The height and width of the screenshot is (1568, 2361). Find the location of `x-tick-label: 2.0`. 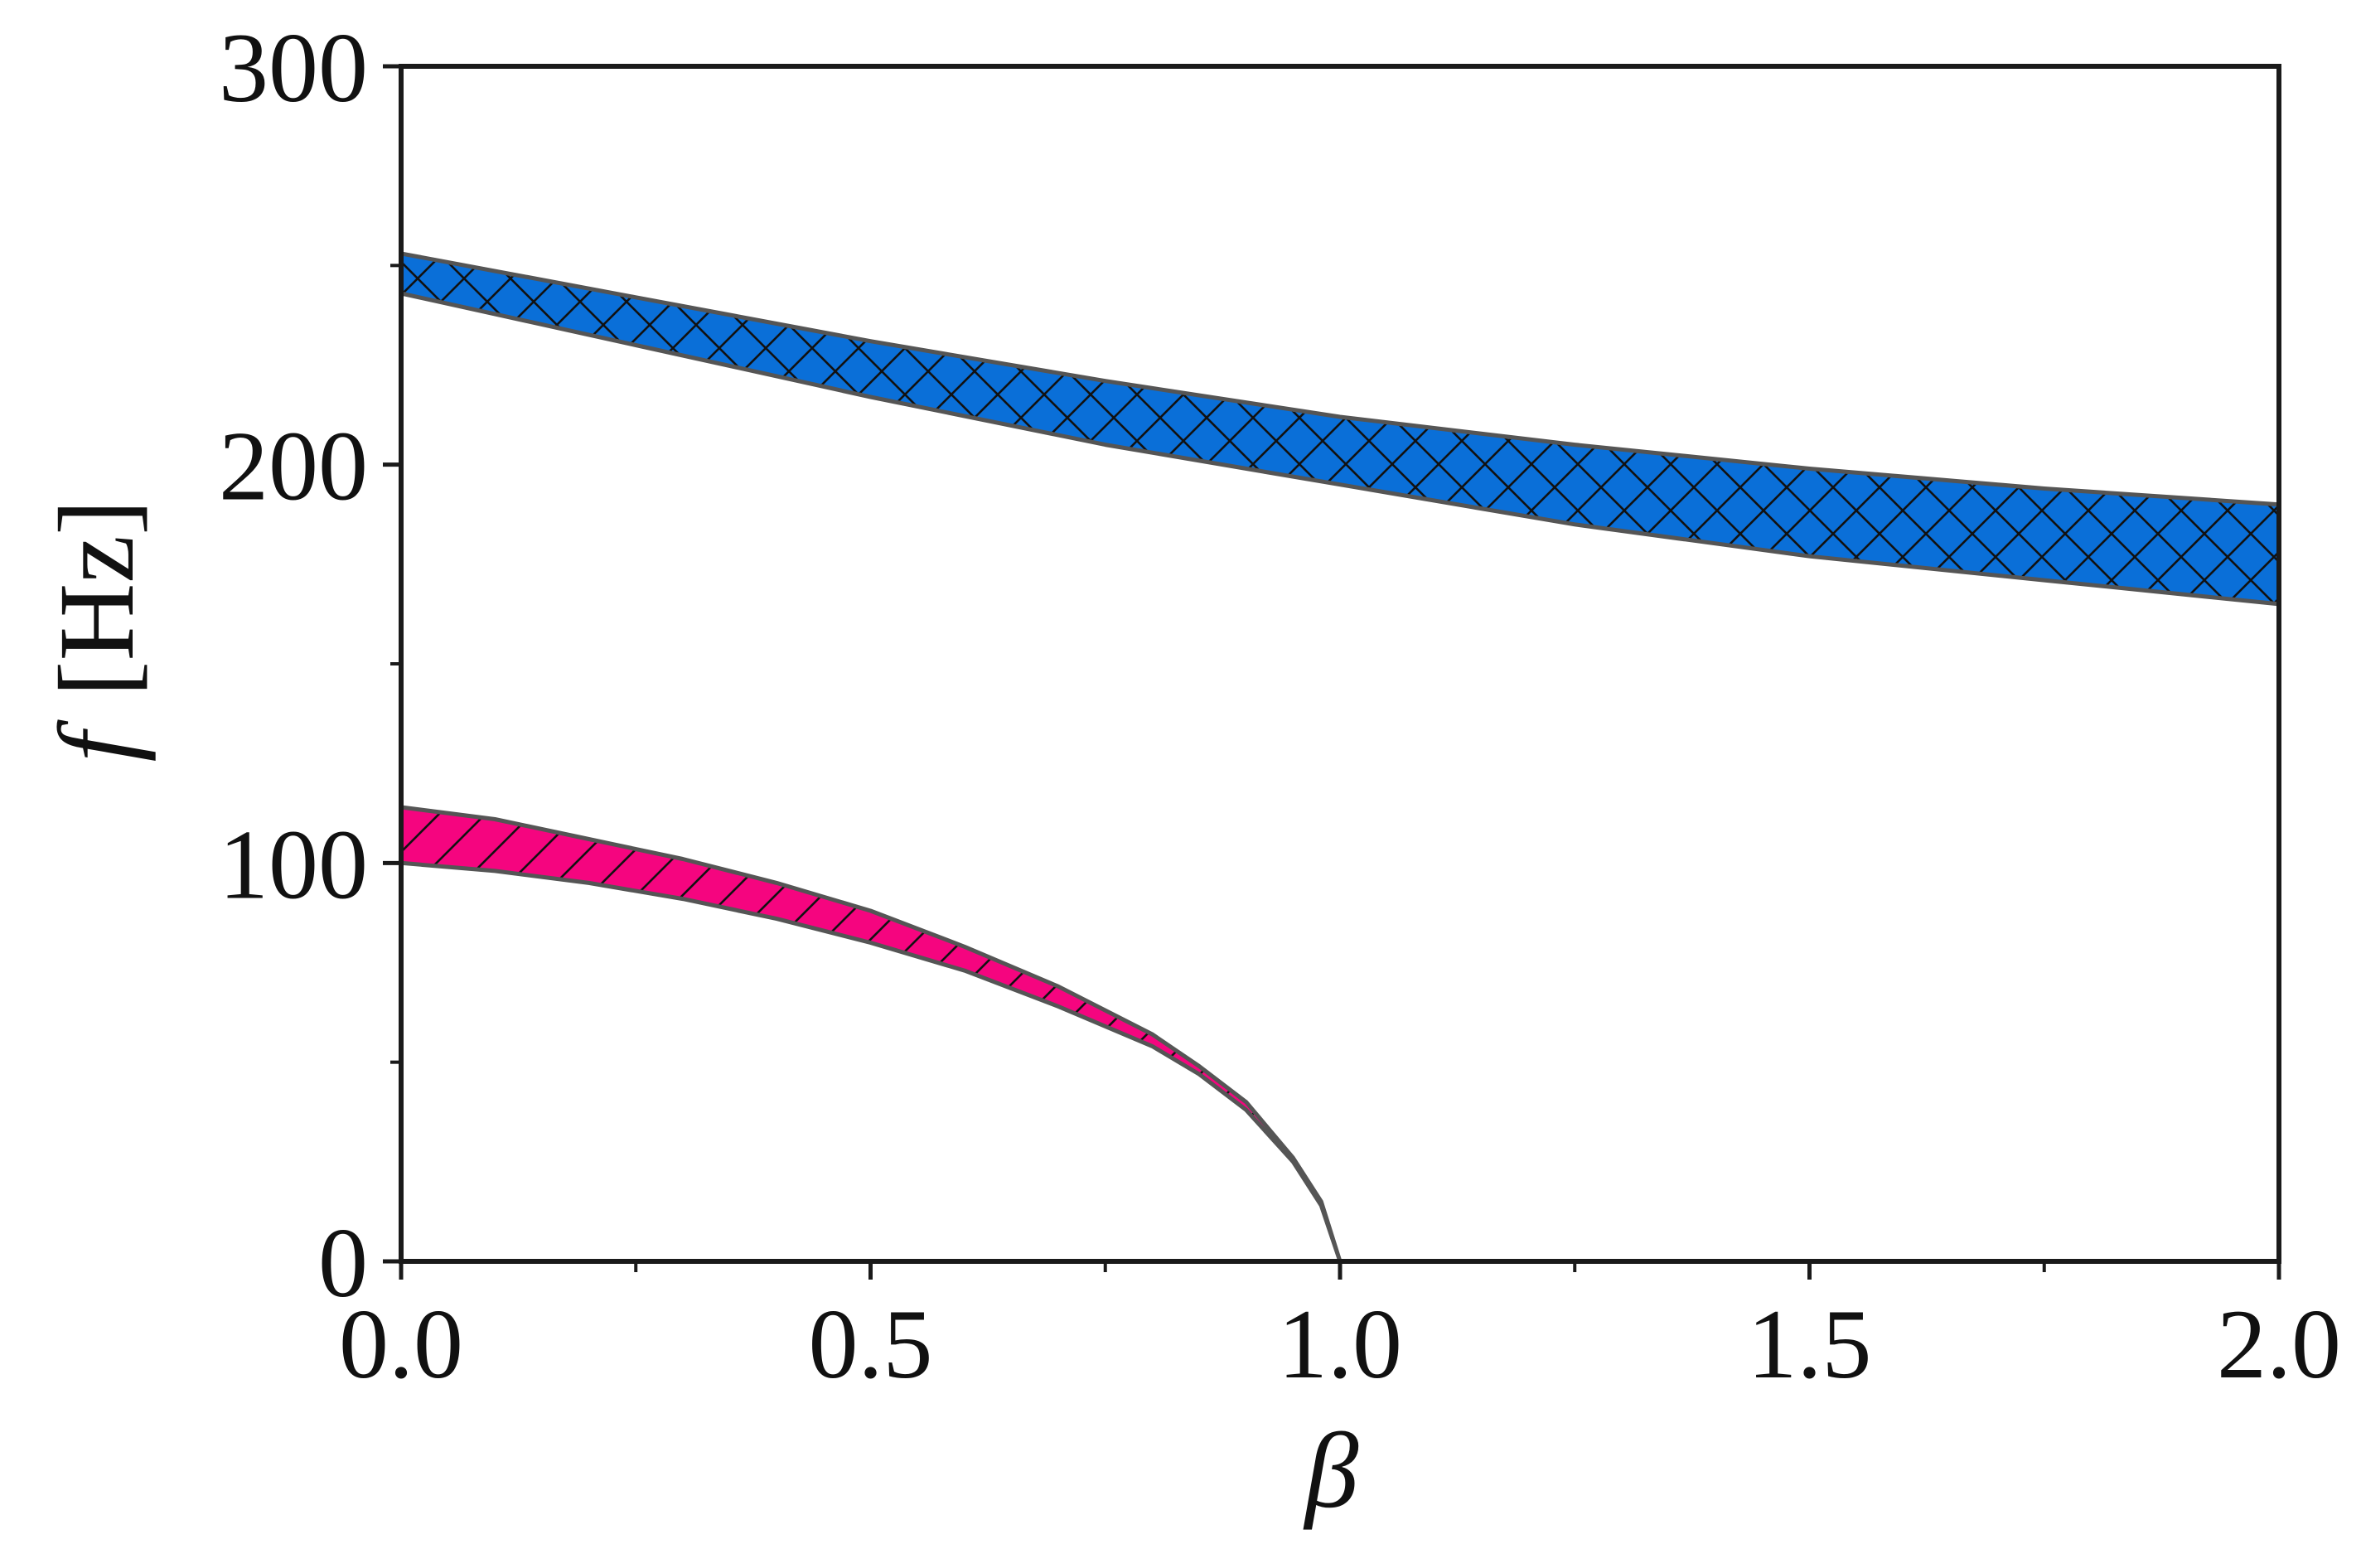

x-tick-label: 2.0 is located at coordinates (2279, 1344).